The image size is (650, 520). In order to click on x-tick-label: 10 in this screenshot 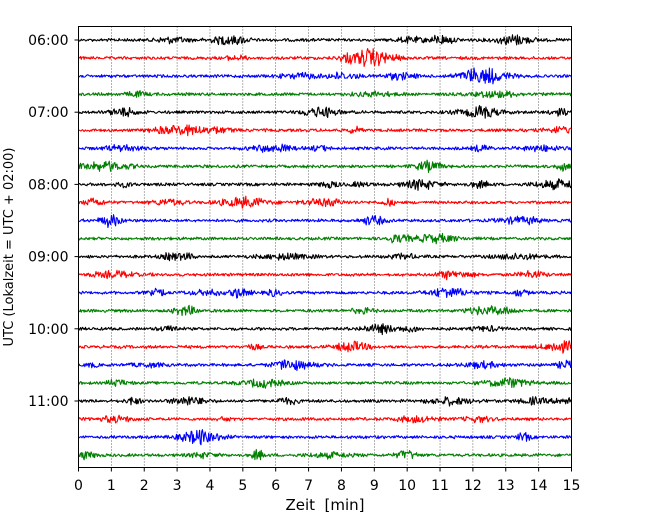, I will do `click(407, 486)`.